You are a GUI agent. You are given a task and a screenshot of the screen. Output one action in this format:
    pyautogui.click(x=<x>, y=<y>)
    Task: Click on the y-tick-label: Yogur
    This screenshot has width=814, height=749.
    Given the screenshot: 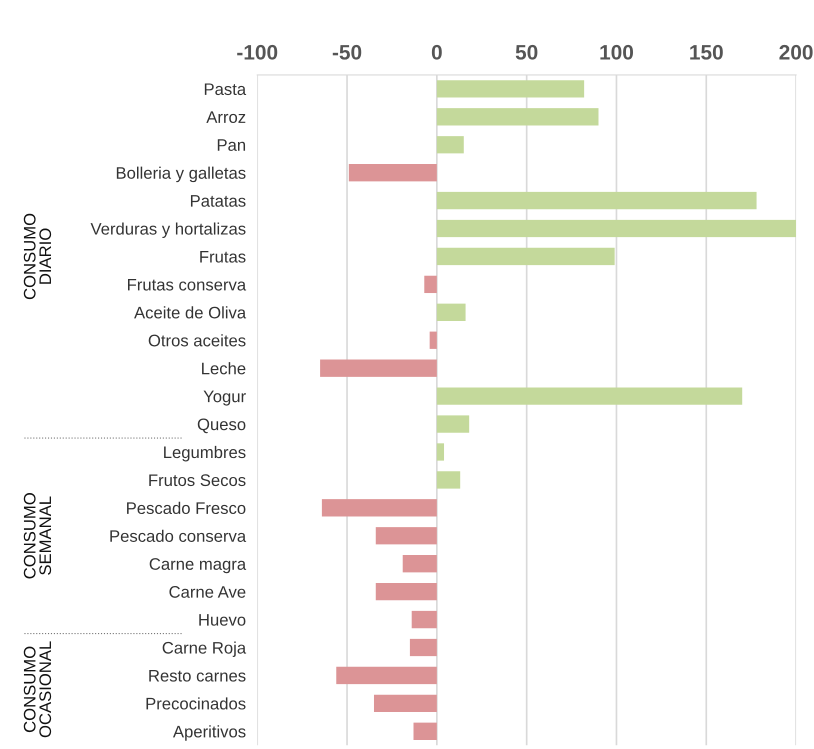 What is the action you would take?
    pyautogui.click(x=225, y=398)
    